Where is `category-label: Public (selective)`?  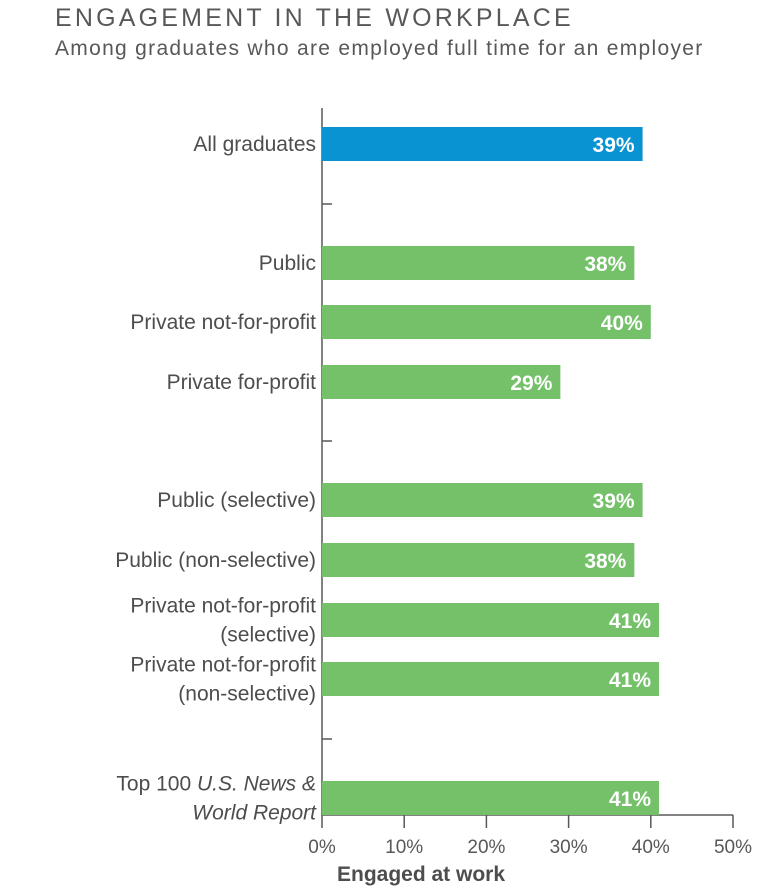
category-label: Public (selective) is located at coordinates (236, 500).